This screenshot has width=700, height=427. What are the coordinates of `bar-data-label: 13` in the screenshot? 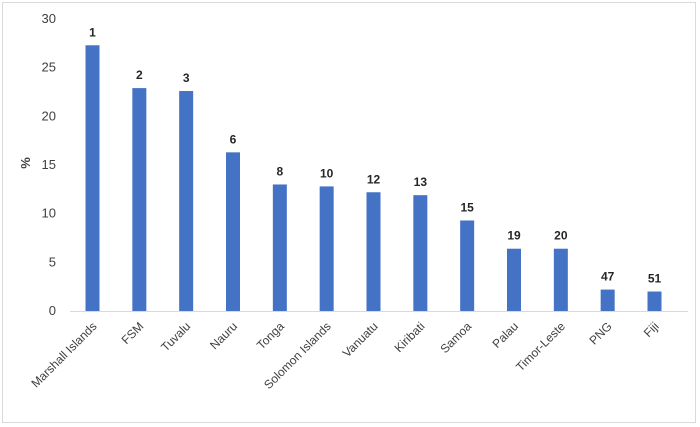 It's located at (421, 182).